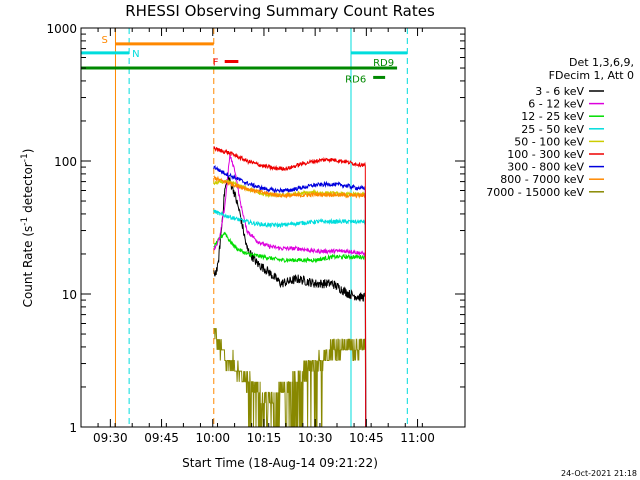  What do you see at coordinates (280, 463) in the screenshot?
I see `x-axis-label: Start Time (18-Aug-14 09:21:22)` at bounding box center [280, 463].